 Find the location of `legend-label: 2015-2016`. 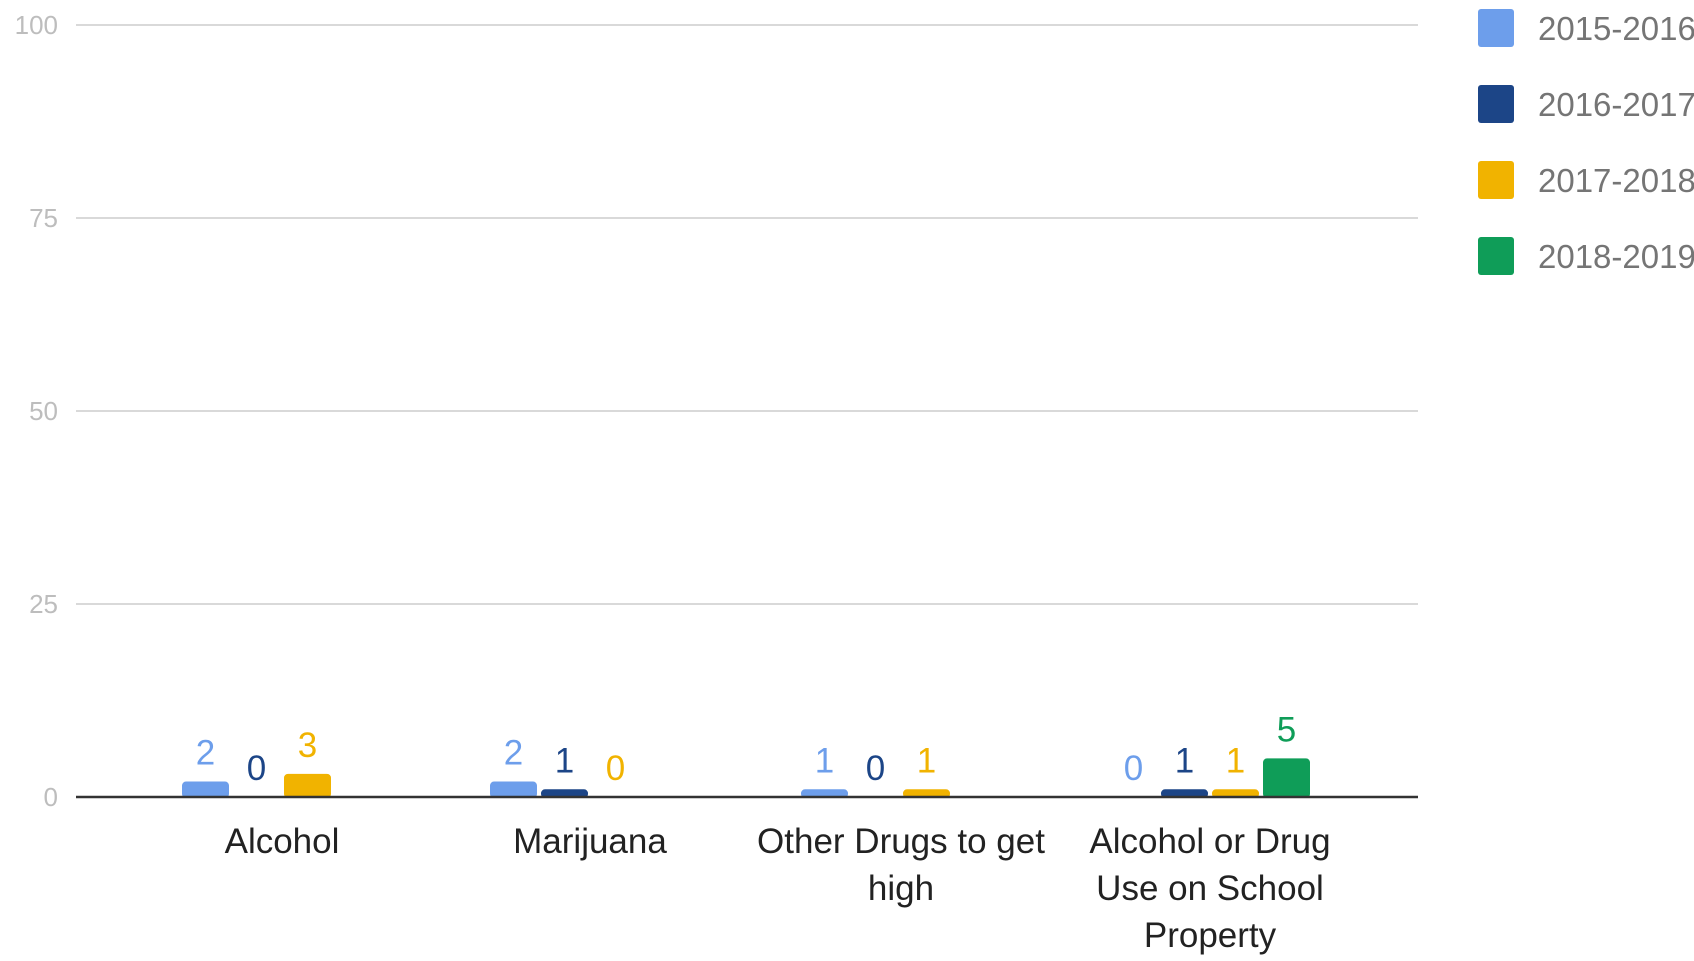

legend-label: 2015-2016 is located at coordinates (1616, 28).